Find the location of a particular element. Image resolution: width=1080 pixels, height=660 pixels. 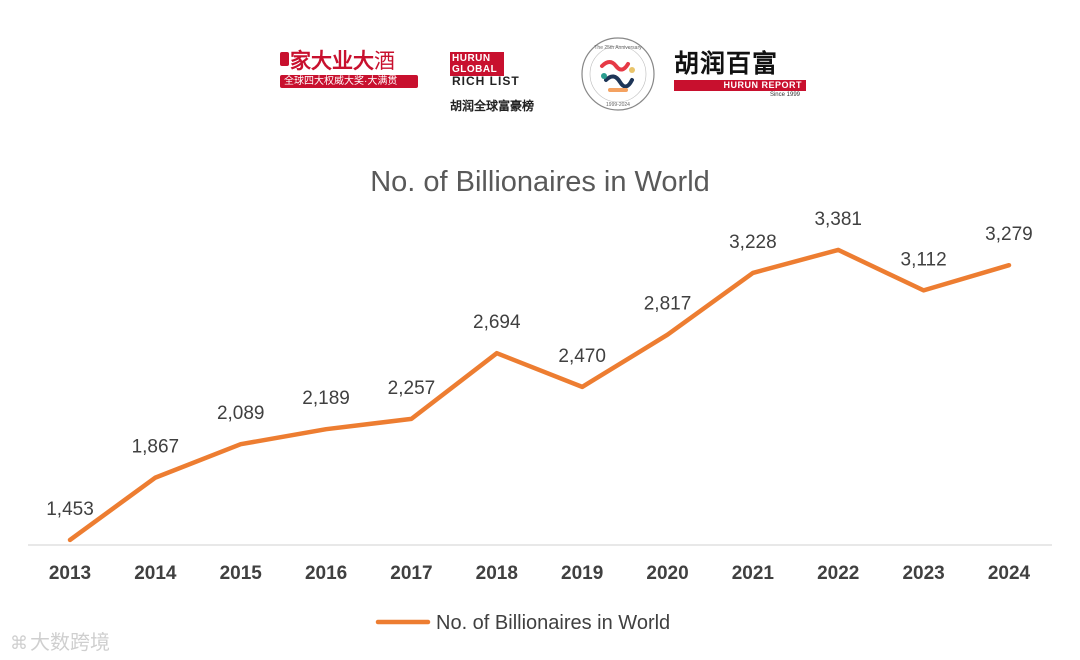

data-label: 2,470 is located at coordinates (582, 356).